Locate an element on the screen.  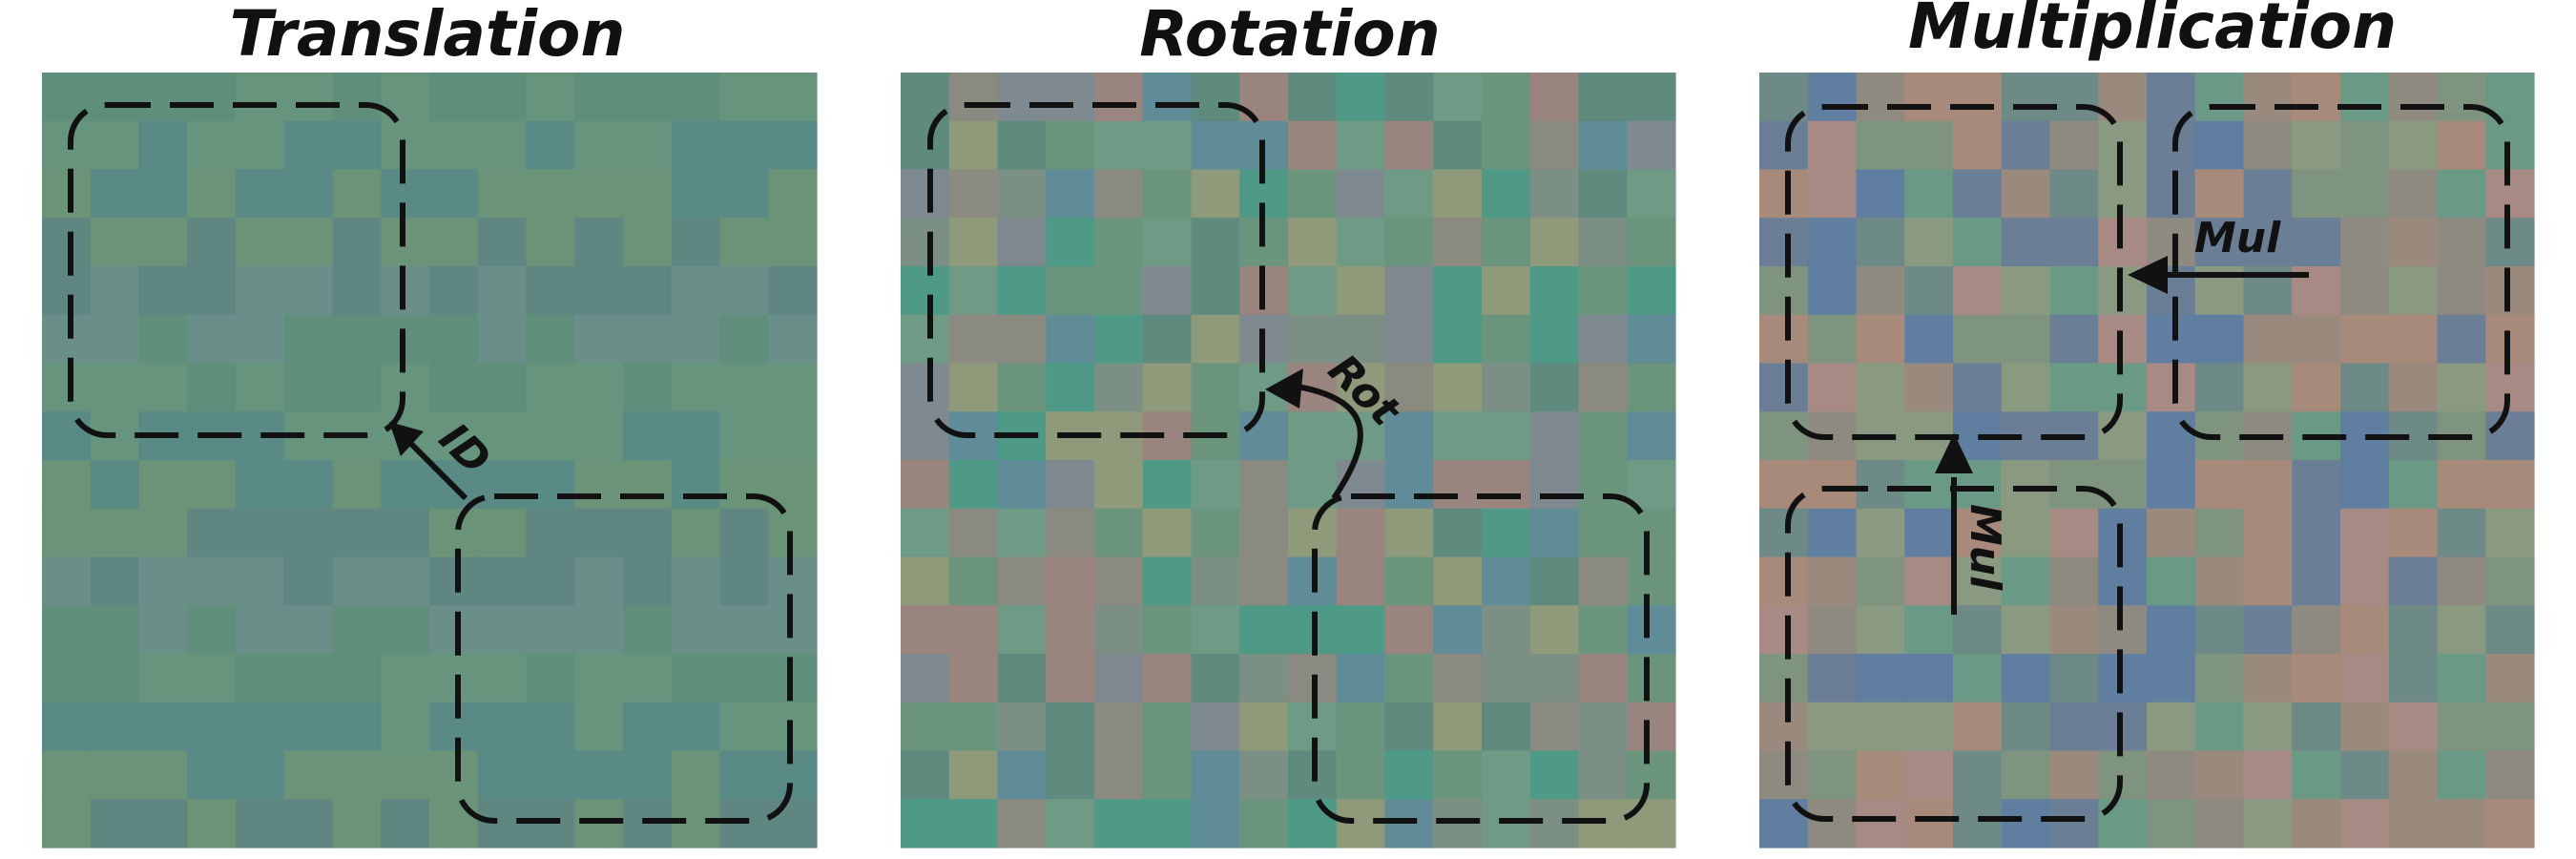
multiplication-title: Multiplication is located at coordinates (2152, 31).